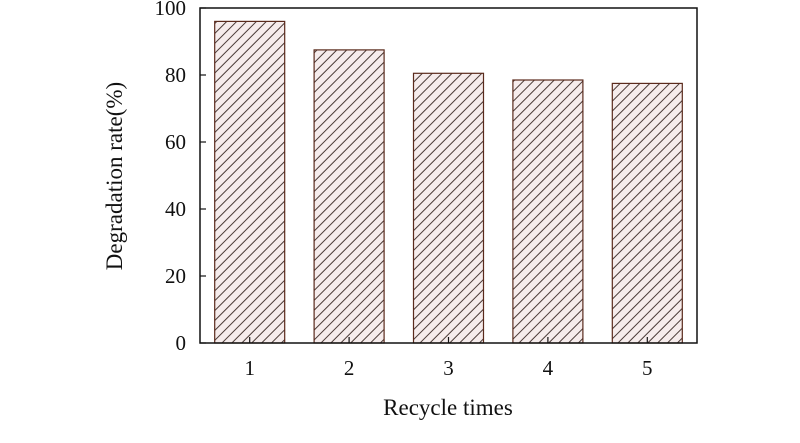 The image size is (800, 443). I want to click on y-tick-label: 80, so click(175, 75).